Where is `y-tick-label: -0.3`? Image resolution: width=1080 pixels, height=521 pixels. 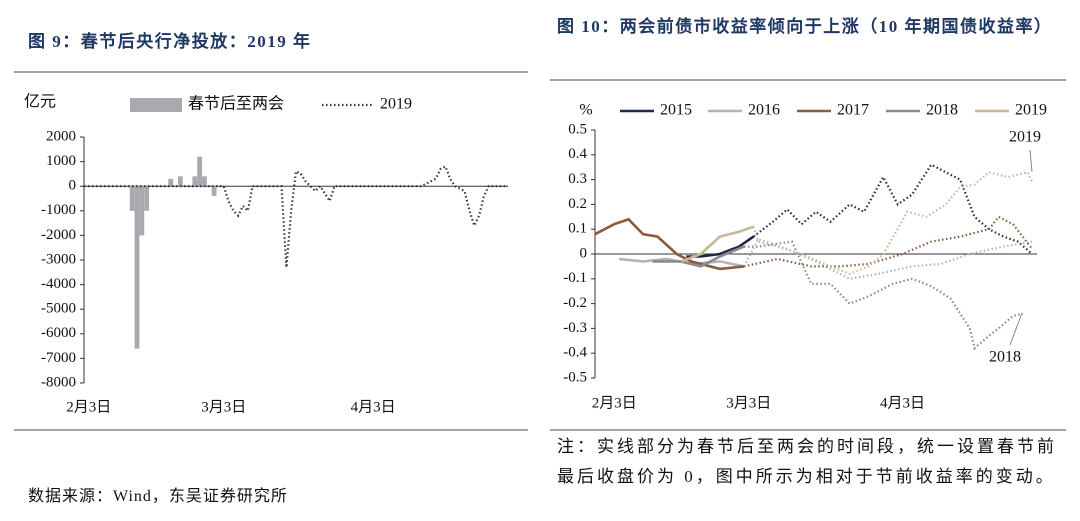
y-tick-label: -0.3 is located at coordinates (575, 328).